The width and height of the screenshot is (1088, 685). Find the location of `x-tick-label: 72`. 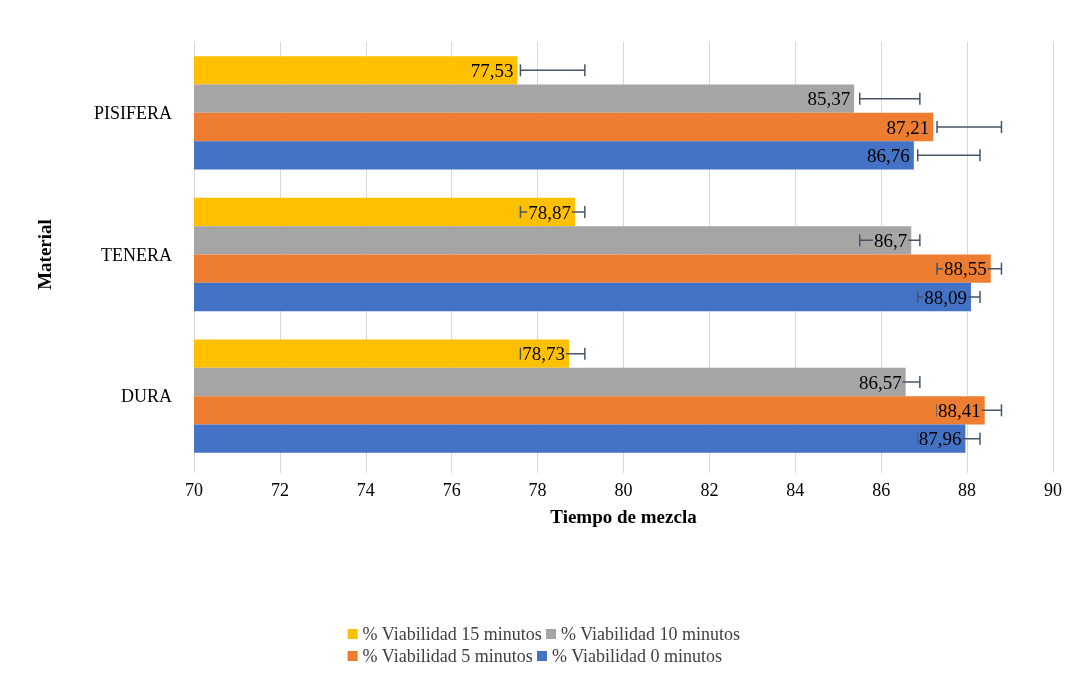

x-tick-label: 72 is located at coordinates (279, 490).